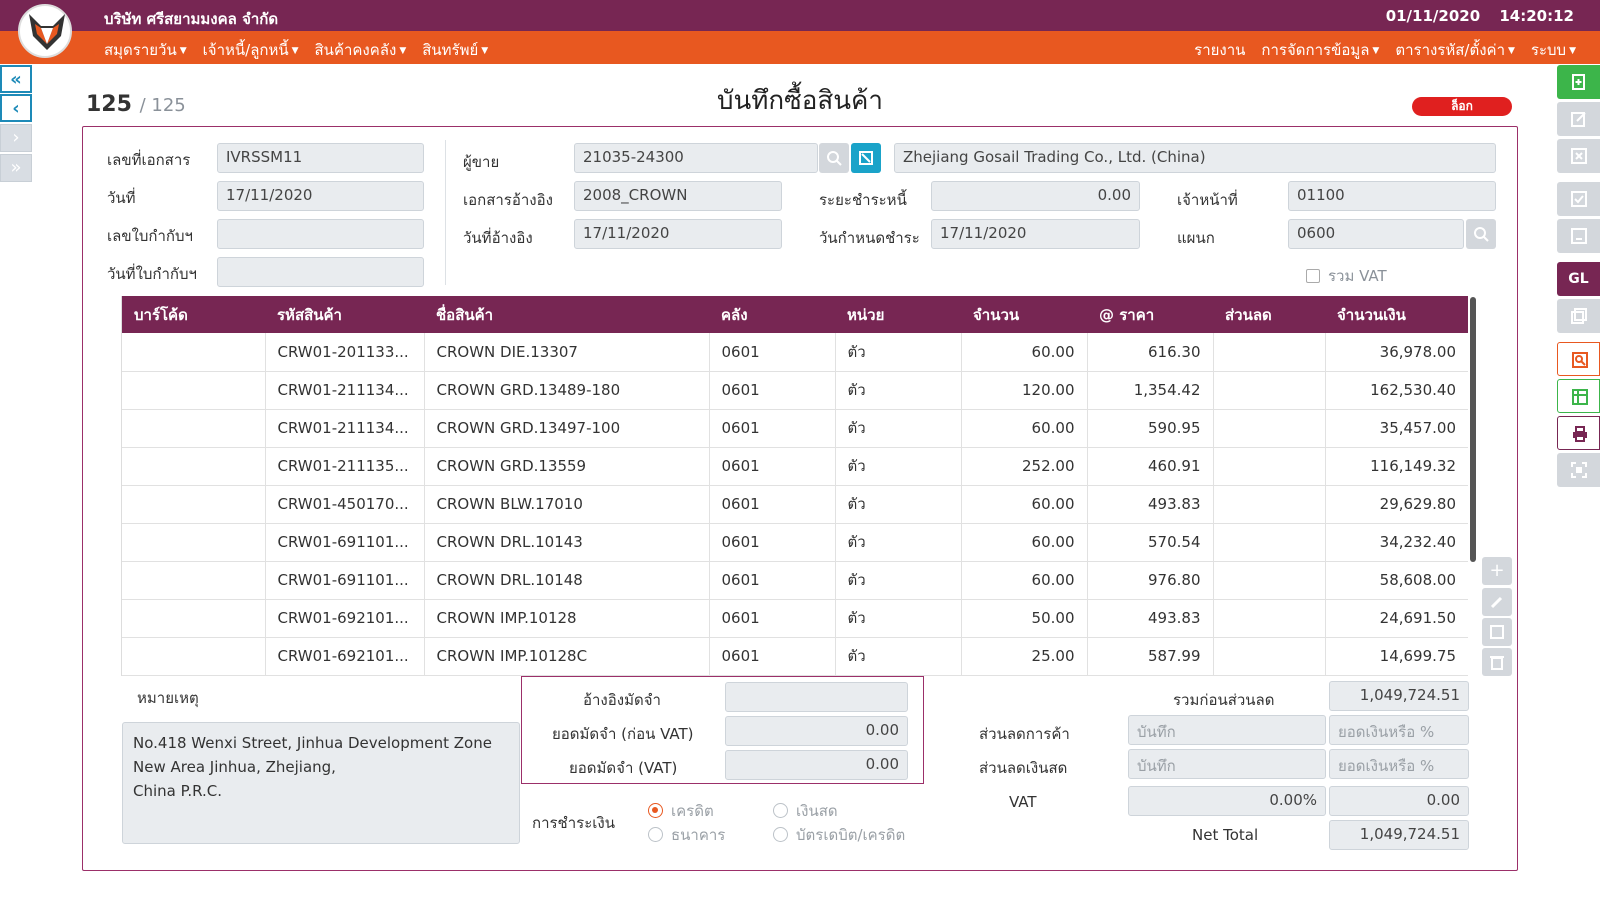 The width and height of the screenshot is (1600, 900). Describe the element at coordinates (1150, 656) in the screenshot. I see `cell-price: 587.99` at that location.